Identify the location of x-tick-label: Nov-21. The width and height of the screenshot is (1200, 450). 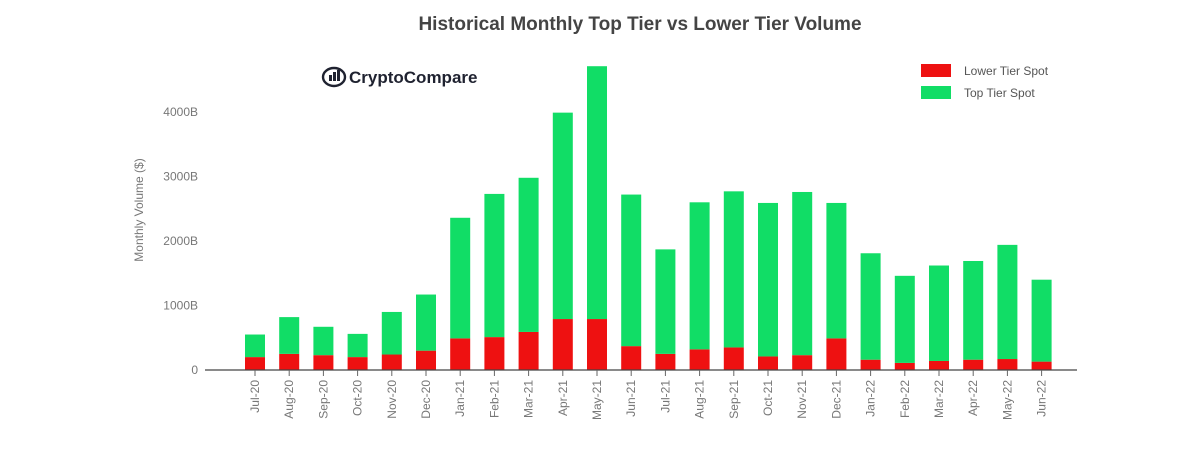
(802, 399).